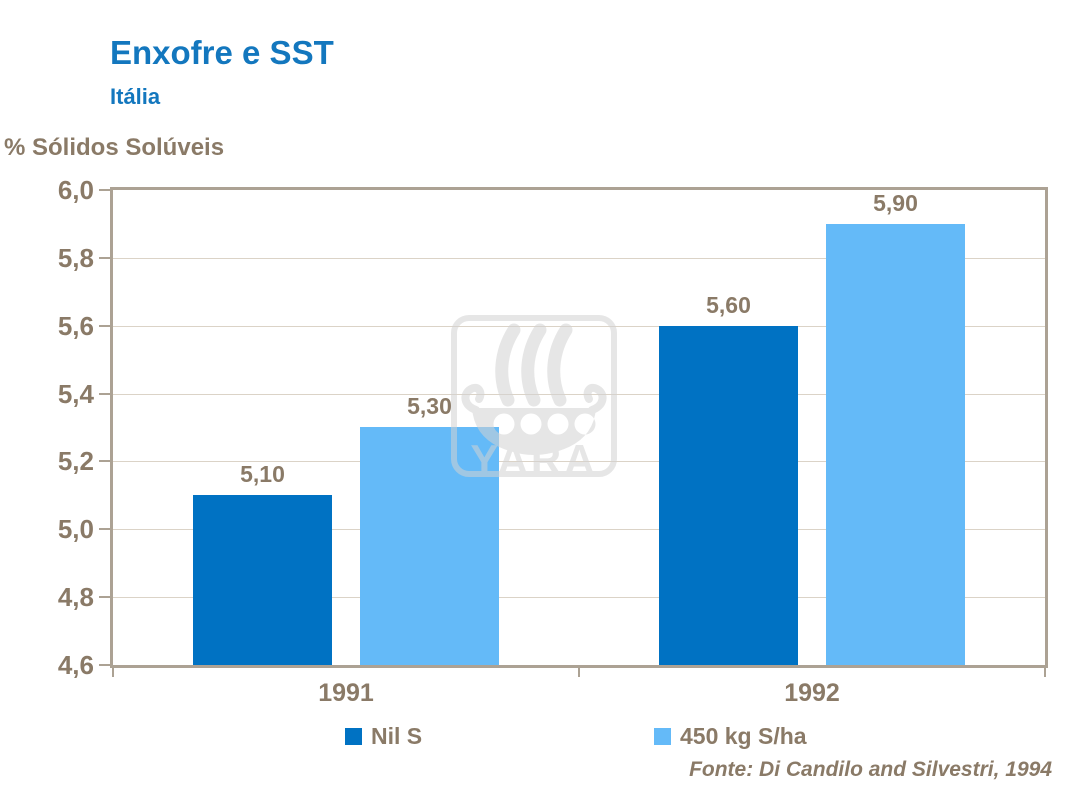  Describe the element at coordinates (728, 305) in the screenshot. I see `value-label-1992-Nil S: 5,60` at that location.